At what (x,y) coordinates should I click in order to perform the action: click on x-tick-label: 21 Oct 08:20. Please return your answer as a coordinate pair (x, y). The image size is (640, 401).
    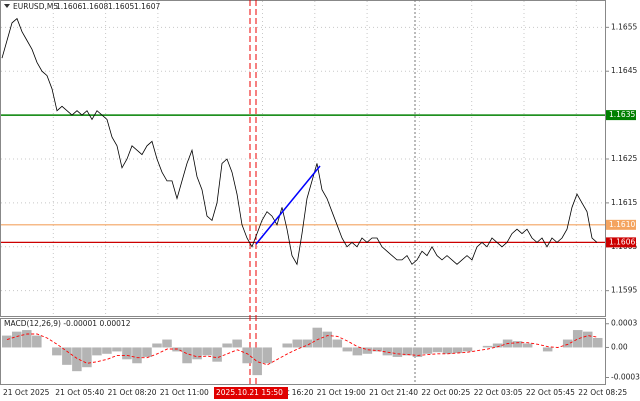
    Looking at the image, I should click on (132, 392).